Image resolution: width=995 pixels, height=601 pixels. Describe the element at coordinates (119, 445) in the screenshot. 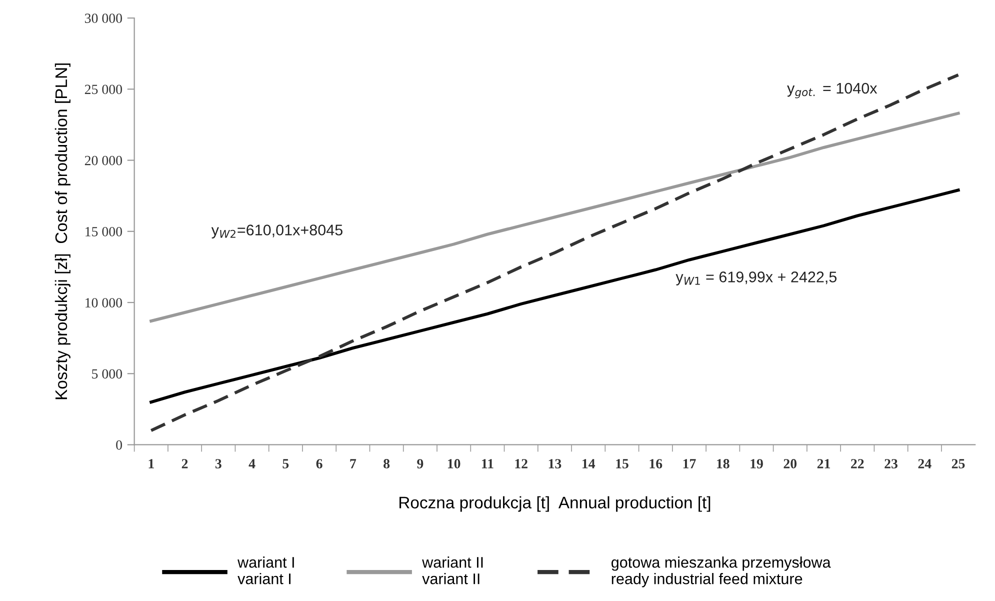

I see `y-tick-label: 0` at that location.